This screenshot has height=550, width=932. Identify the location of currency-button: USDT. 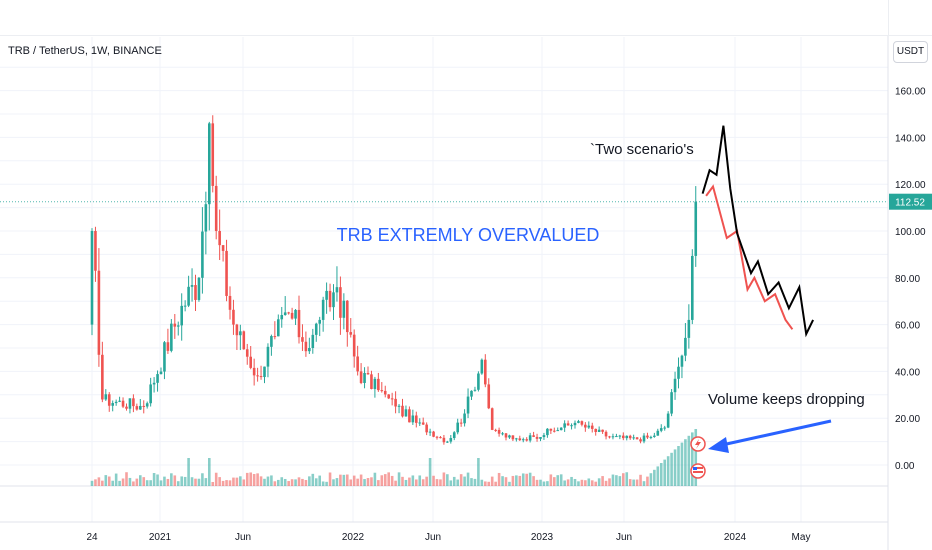
(910, 52).